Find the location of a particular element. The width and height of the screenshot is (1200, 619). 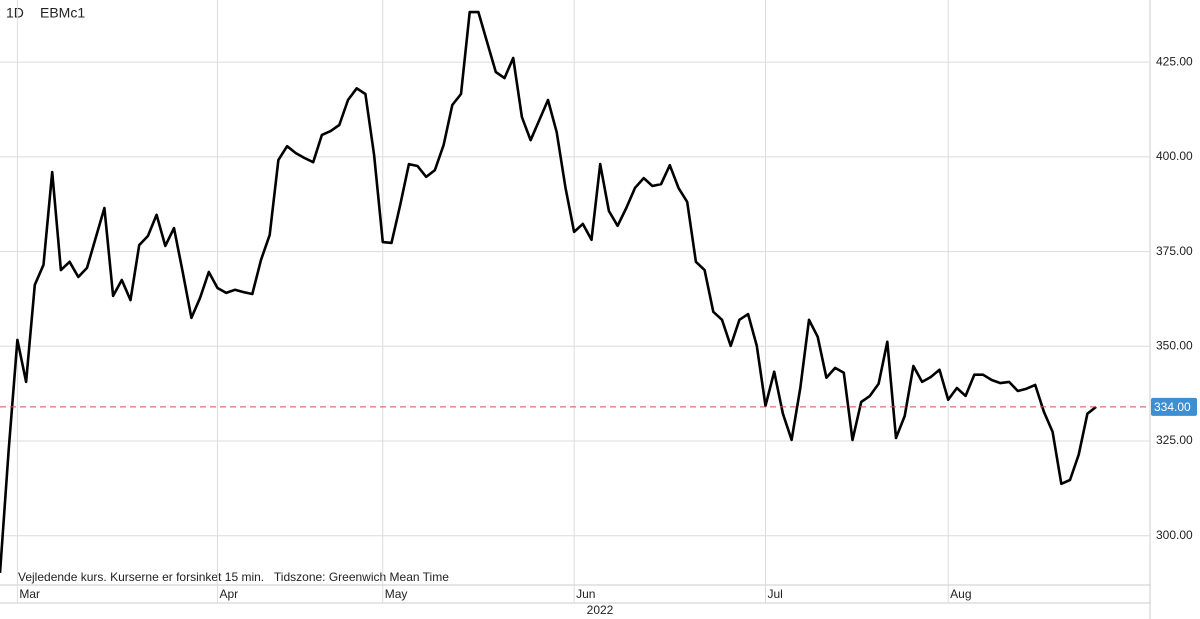

x-tick-label: May is located at coordinates (396, 594).